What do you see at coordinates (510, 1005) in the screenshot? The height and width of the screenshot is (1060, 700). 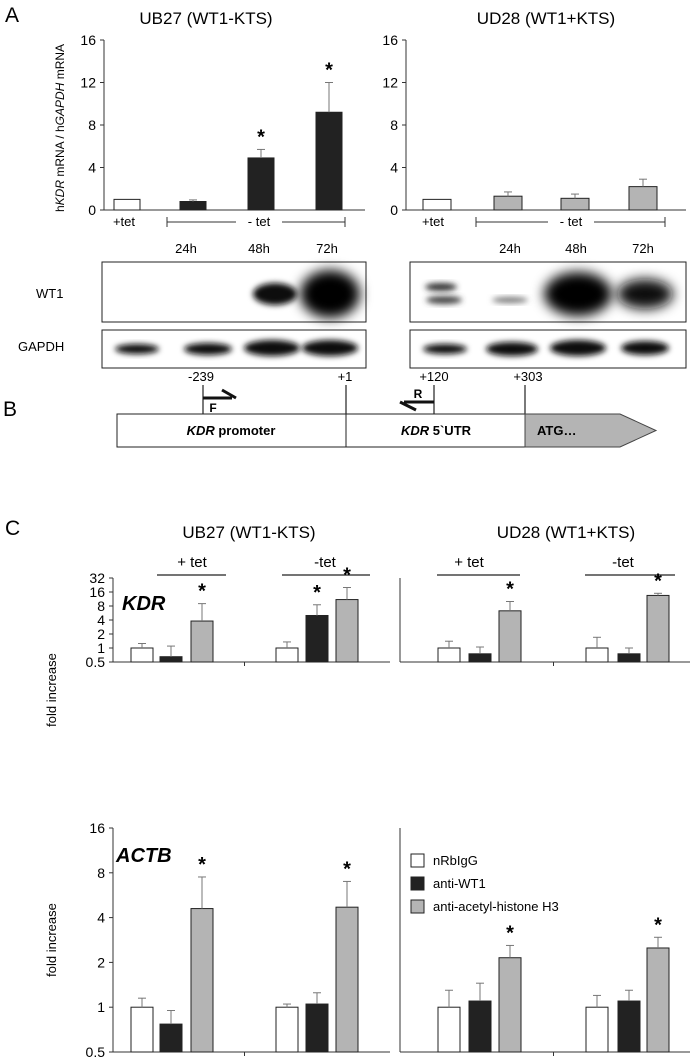 I see `c_actb_right-bar-g0-s2` at bounding box center [510, 1005].